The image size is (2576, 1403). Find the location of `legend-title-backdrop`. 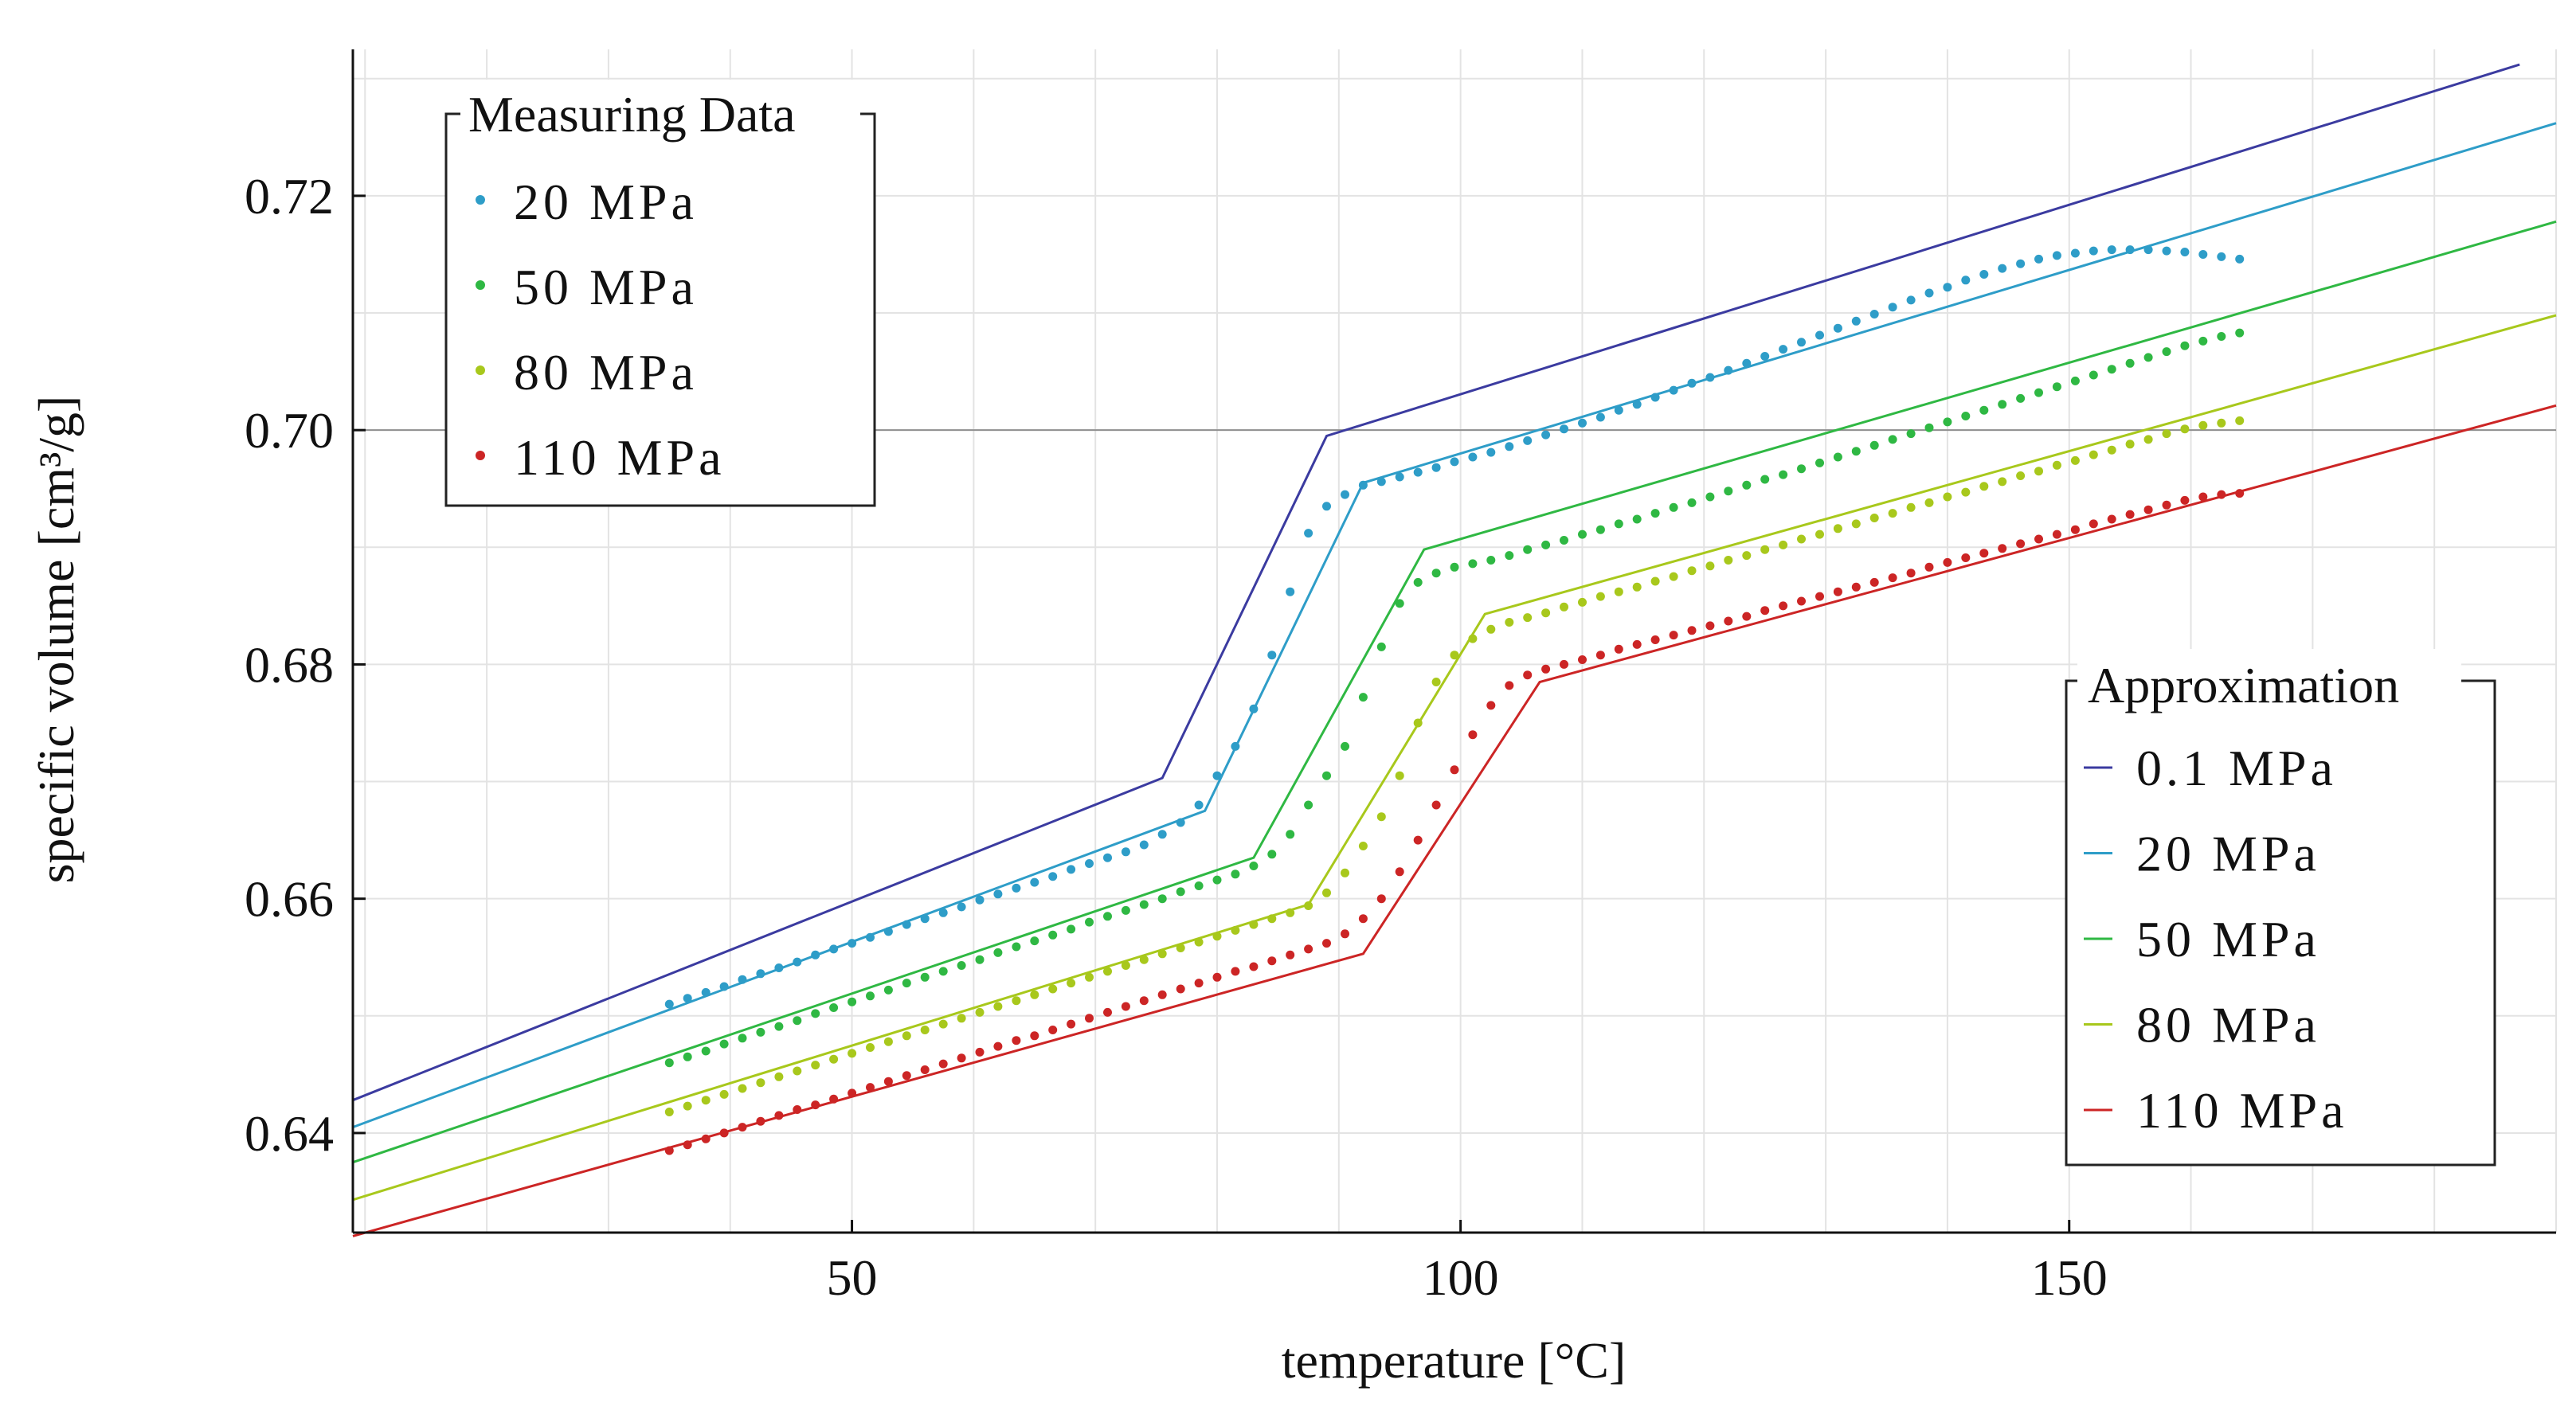

legend-title-backdrop is located at coordinates (2269, 682).